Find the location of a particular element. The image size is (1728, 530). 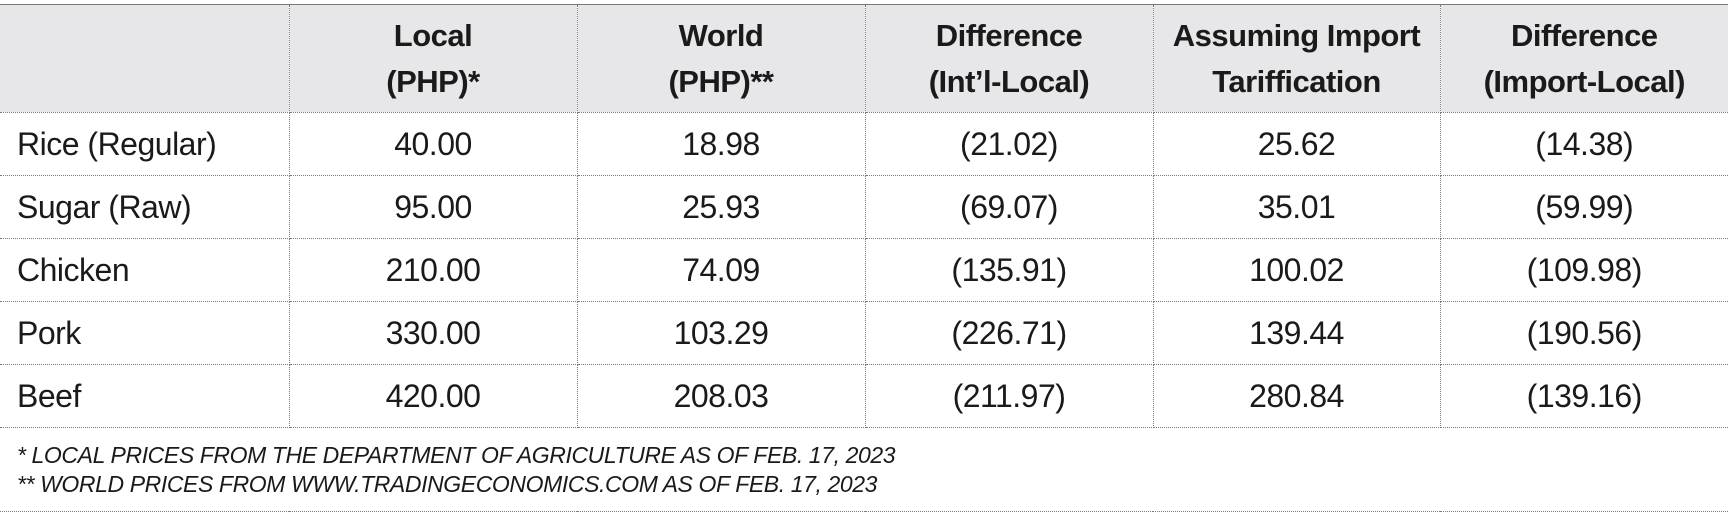

cell-commodity: Pork is located at coordinates (145, 333).